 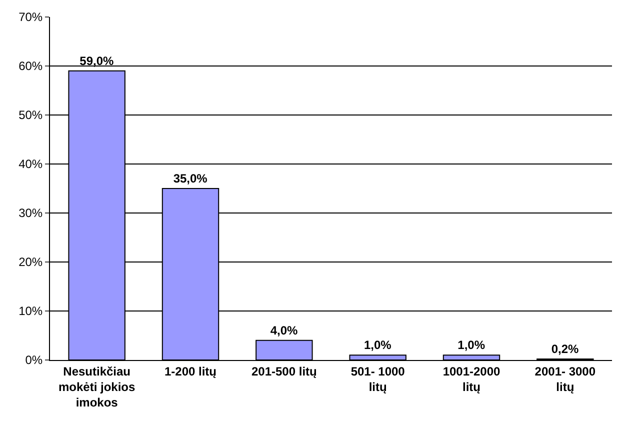 I want to click on x-tick-label: 501- 1000 litų, so click(x=378, y=379).